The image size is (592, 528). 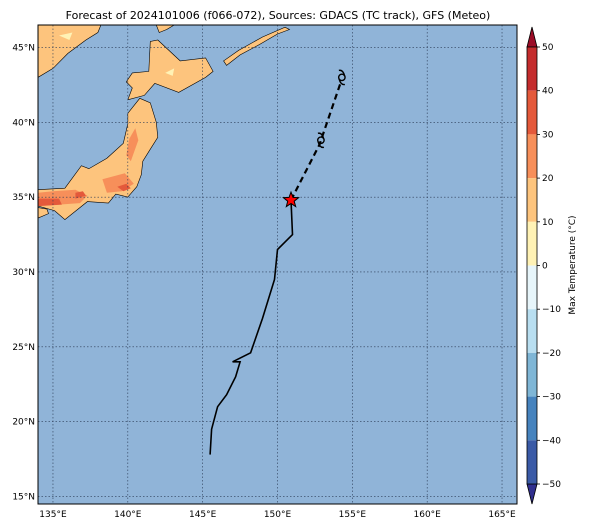 What do you see at coordinates (23, 423) in the screenshot?
I see `lat-tick-label: 20°N` at bounding box center [23, 423].